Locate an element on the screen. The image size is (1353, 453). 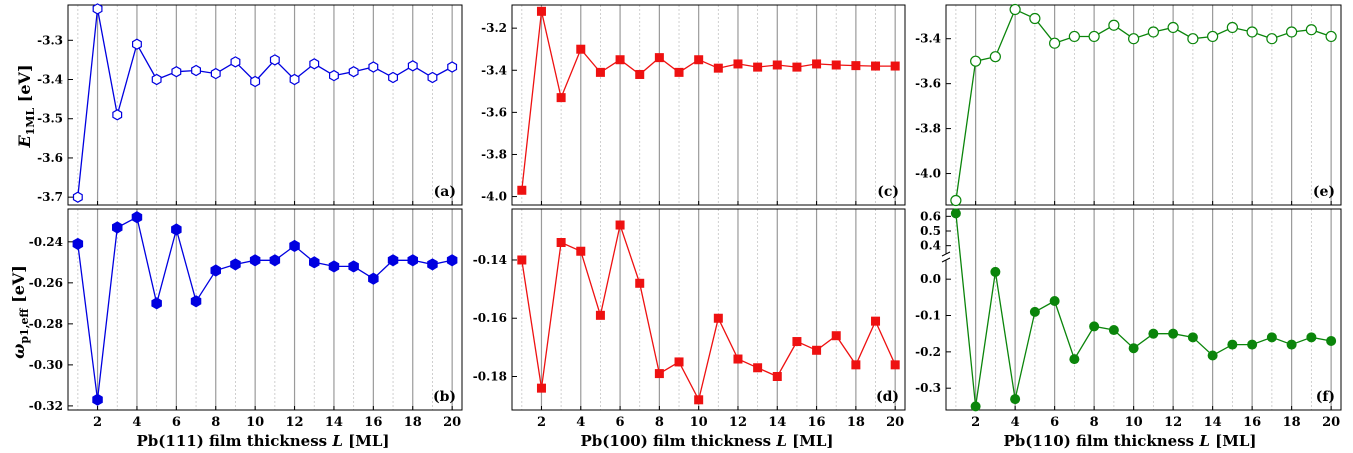
y-tick-label: -0.24 is located at coordinates (46, 242).